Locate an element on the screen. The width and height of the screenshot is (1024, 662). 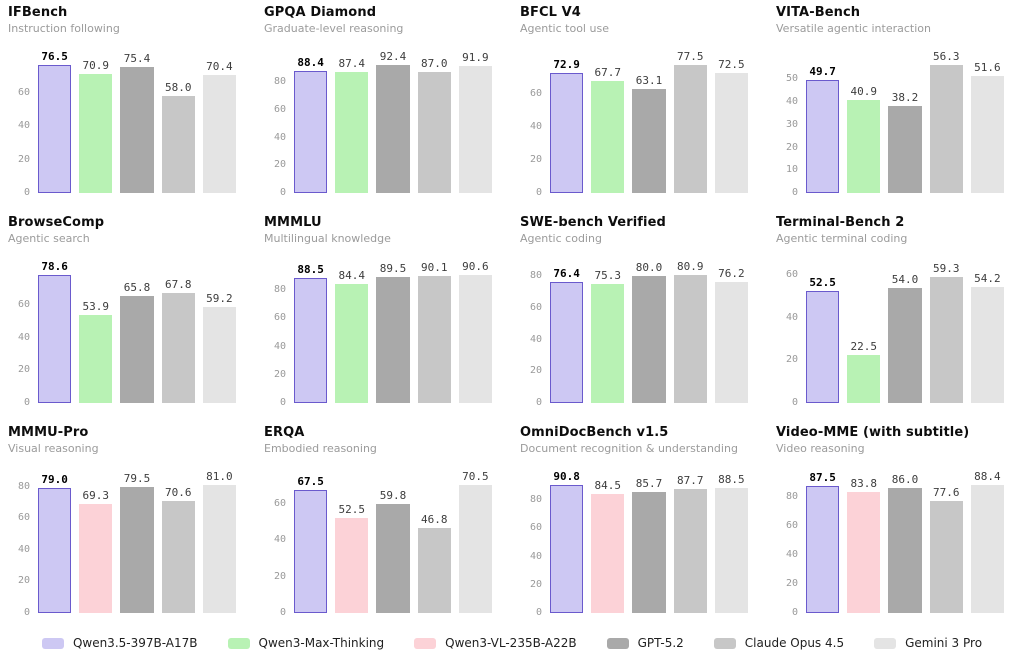
bar-column-qwen3-5-397b-a17b: 76.5 is located at coordinates (55, 121).